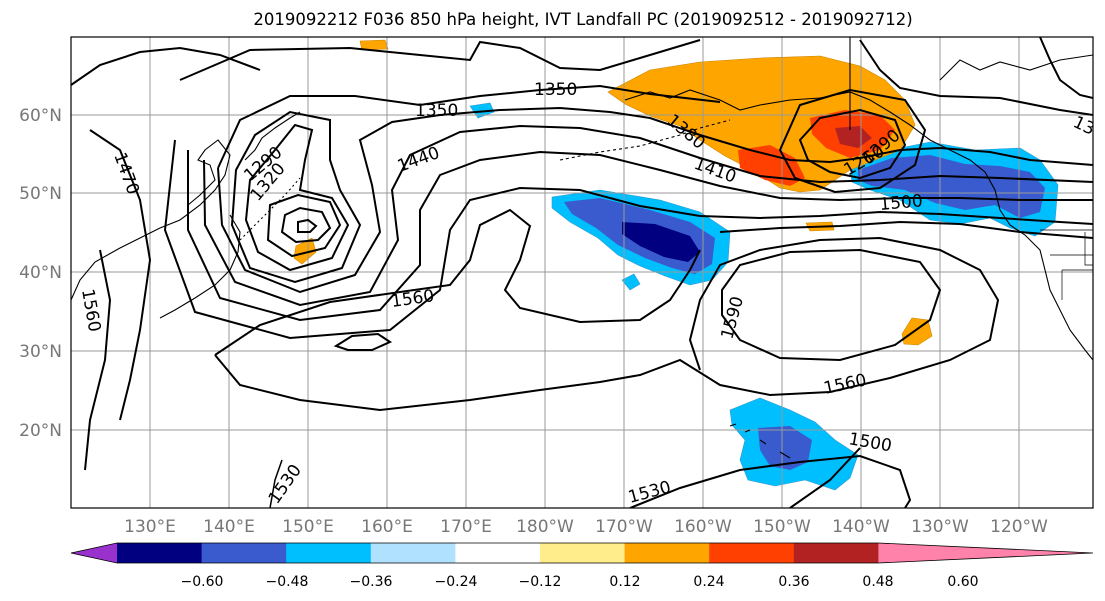 This screenshot has height=601, width=1105. Describe the element at coordinates (272, 136) in the screenshot. I see `coast-kamchatka` at that location.